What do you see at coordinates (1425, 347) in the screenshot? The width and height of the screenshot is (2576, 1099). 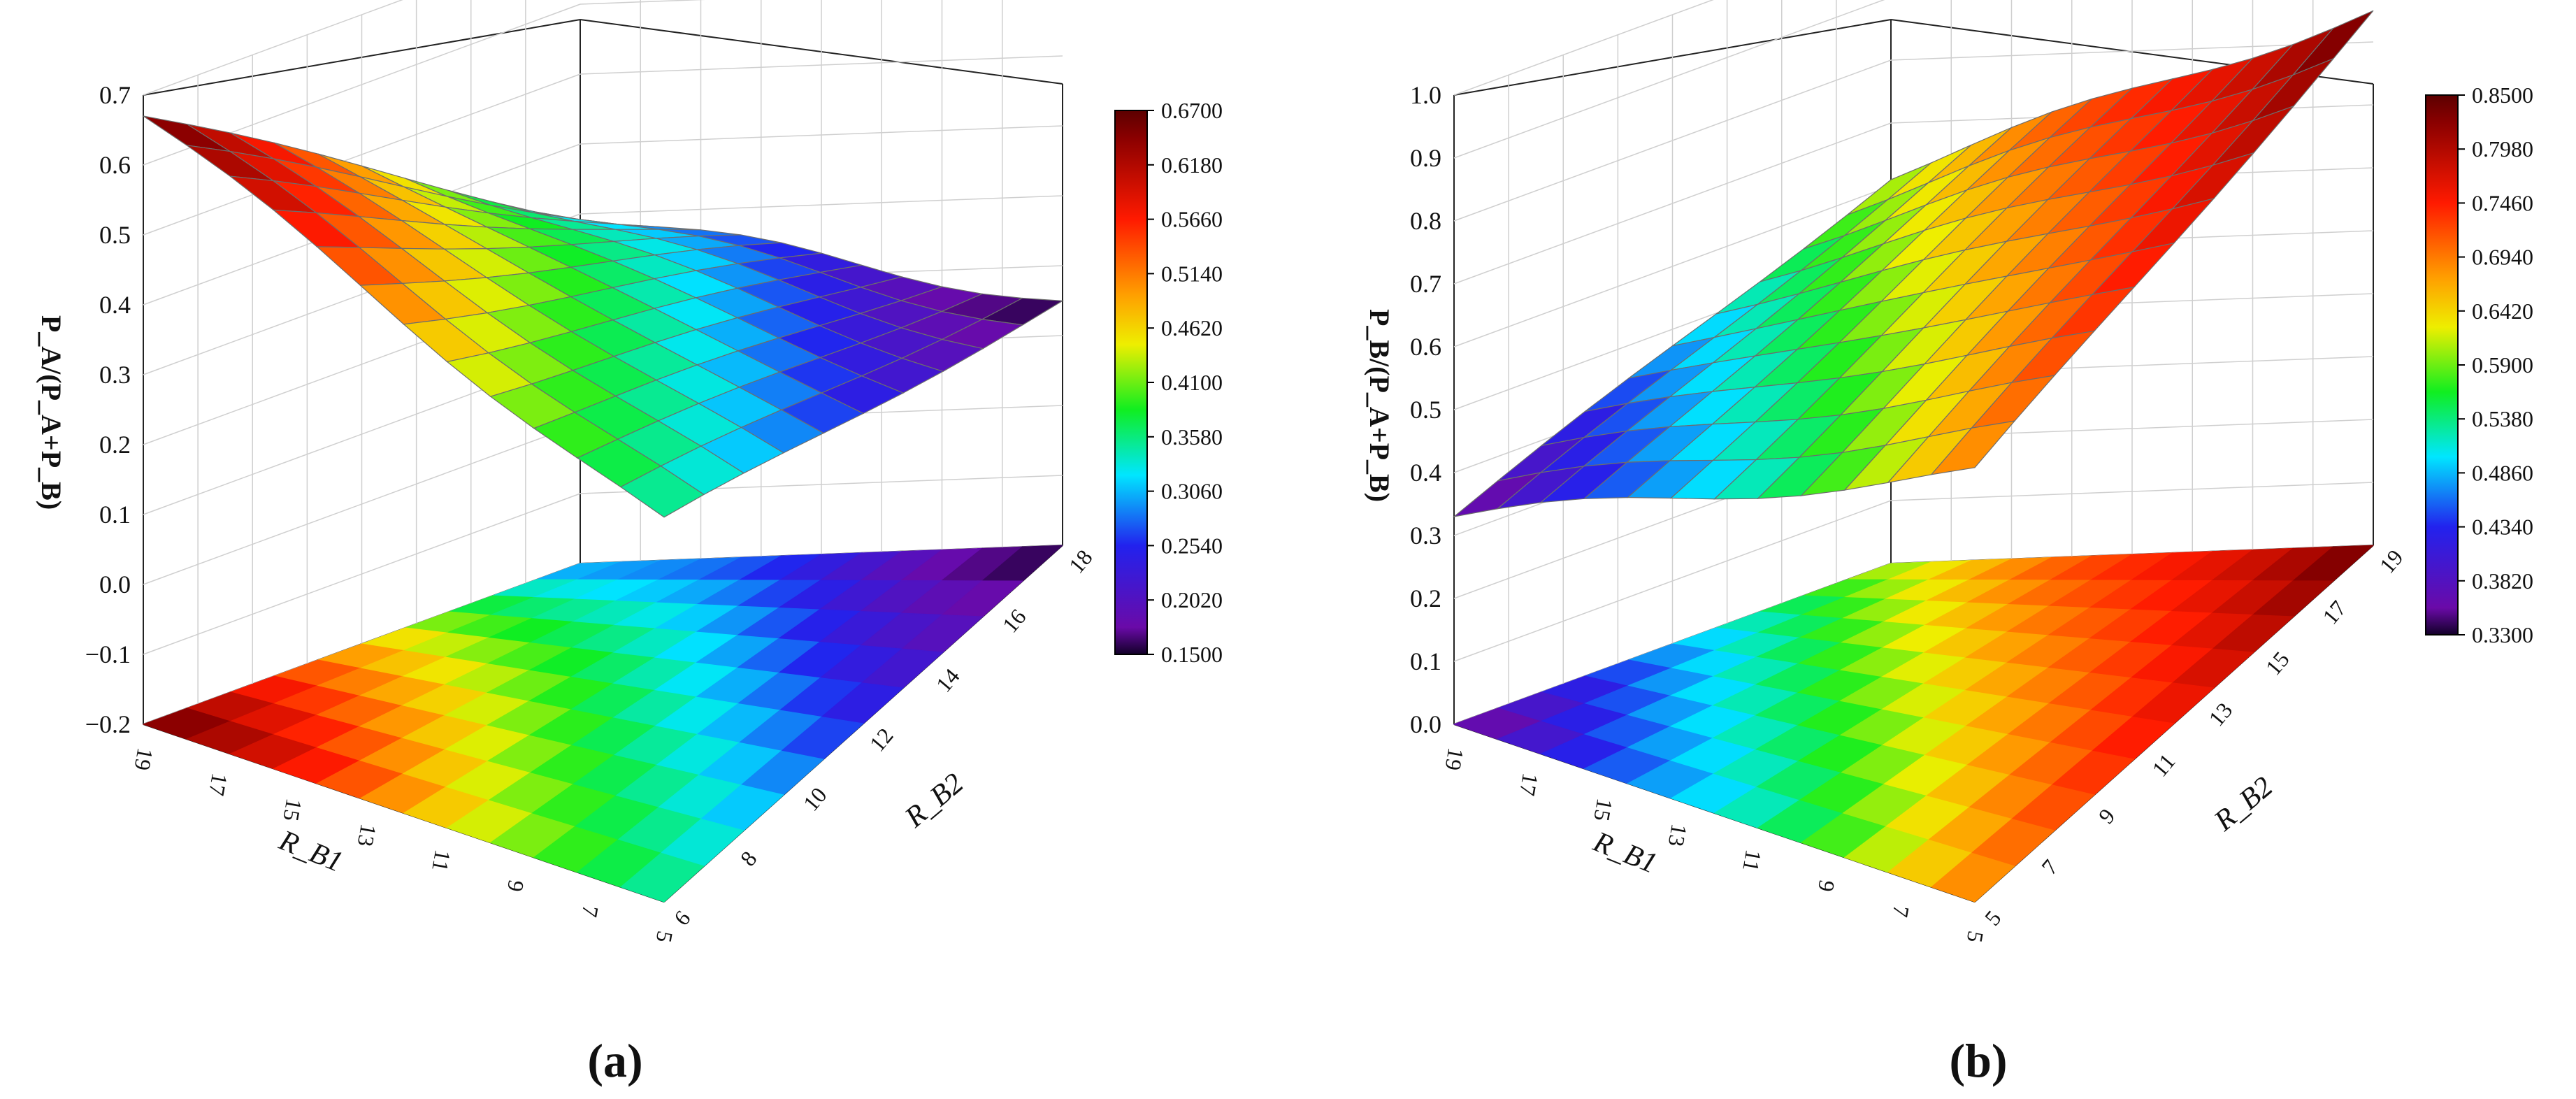 I see `panelb-z-tick-label: 0.6` at bounding box center [1425, 347].